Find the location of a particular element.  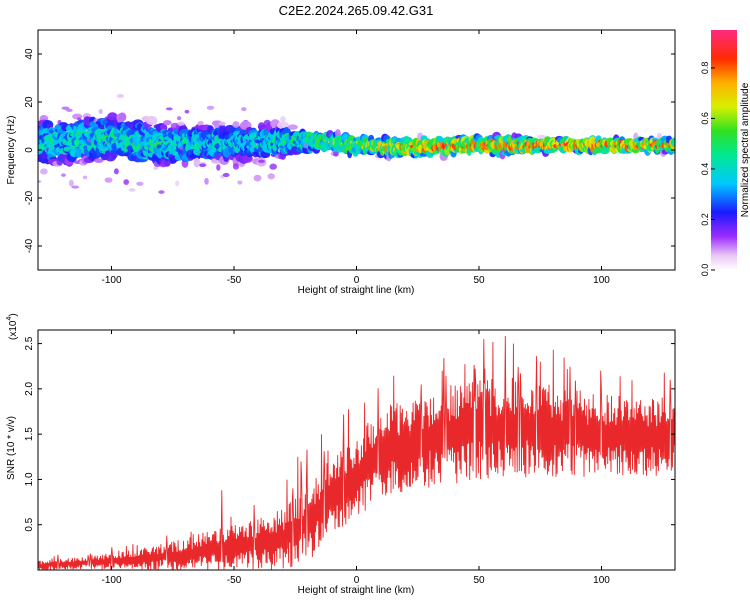

spectrogram-y-axis-label: Frequency (Hz) is located at coordinates (11, 150).